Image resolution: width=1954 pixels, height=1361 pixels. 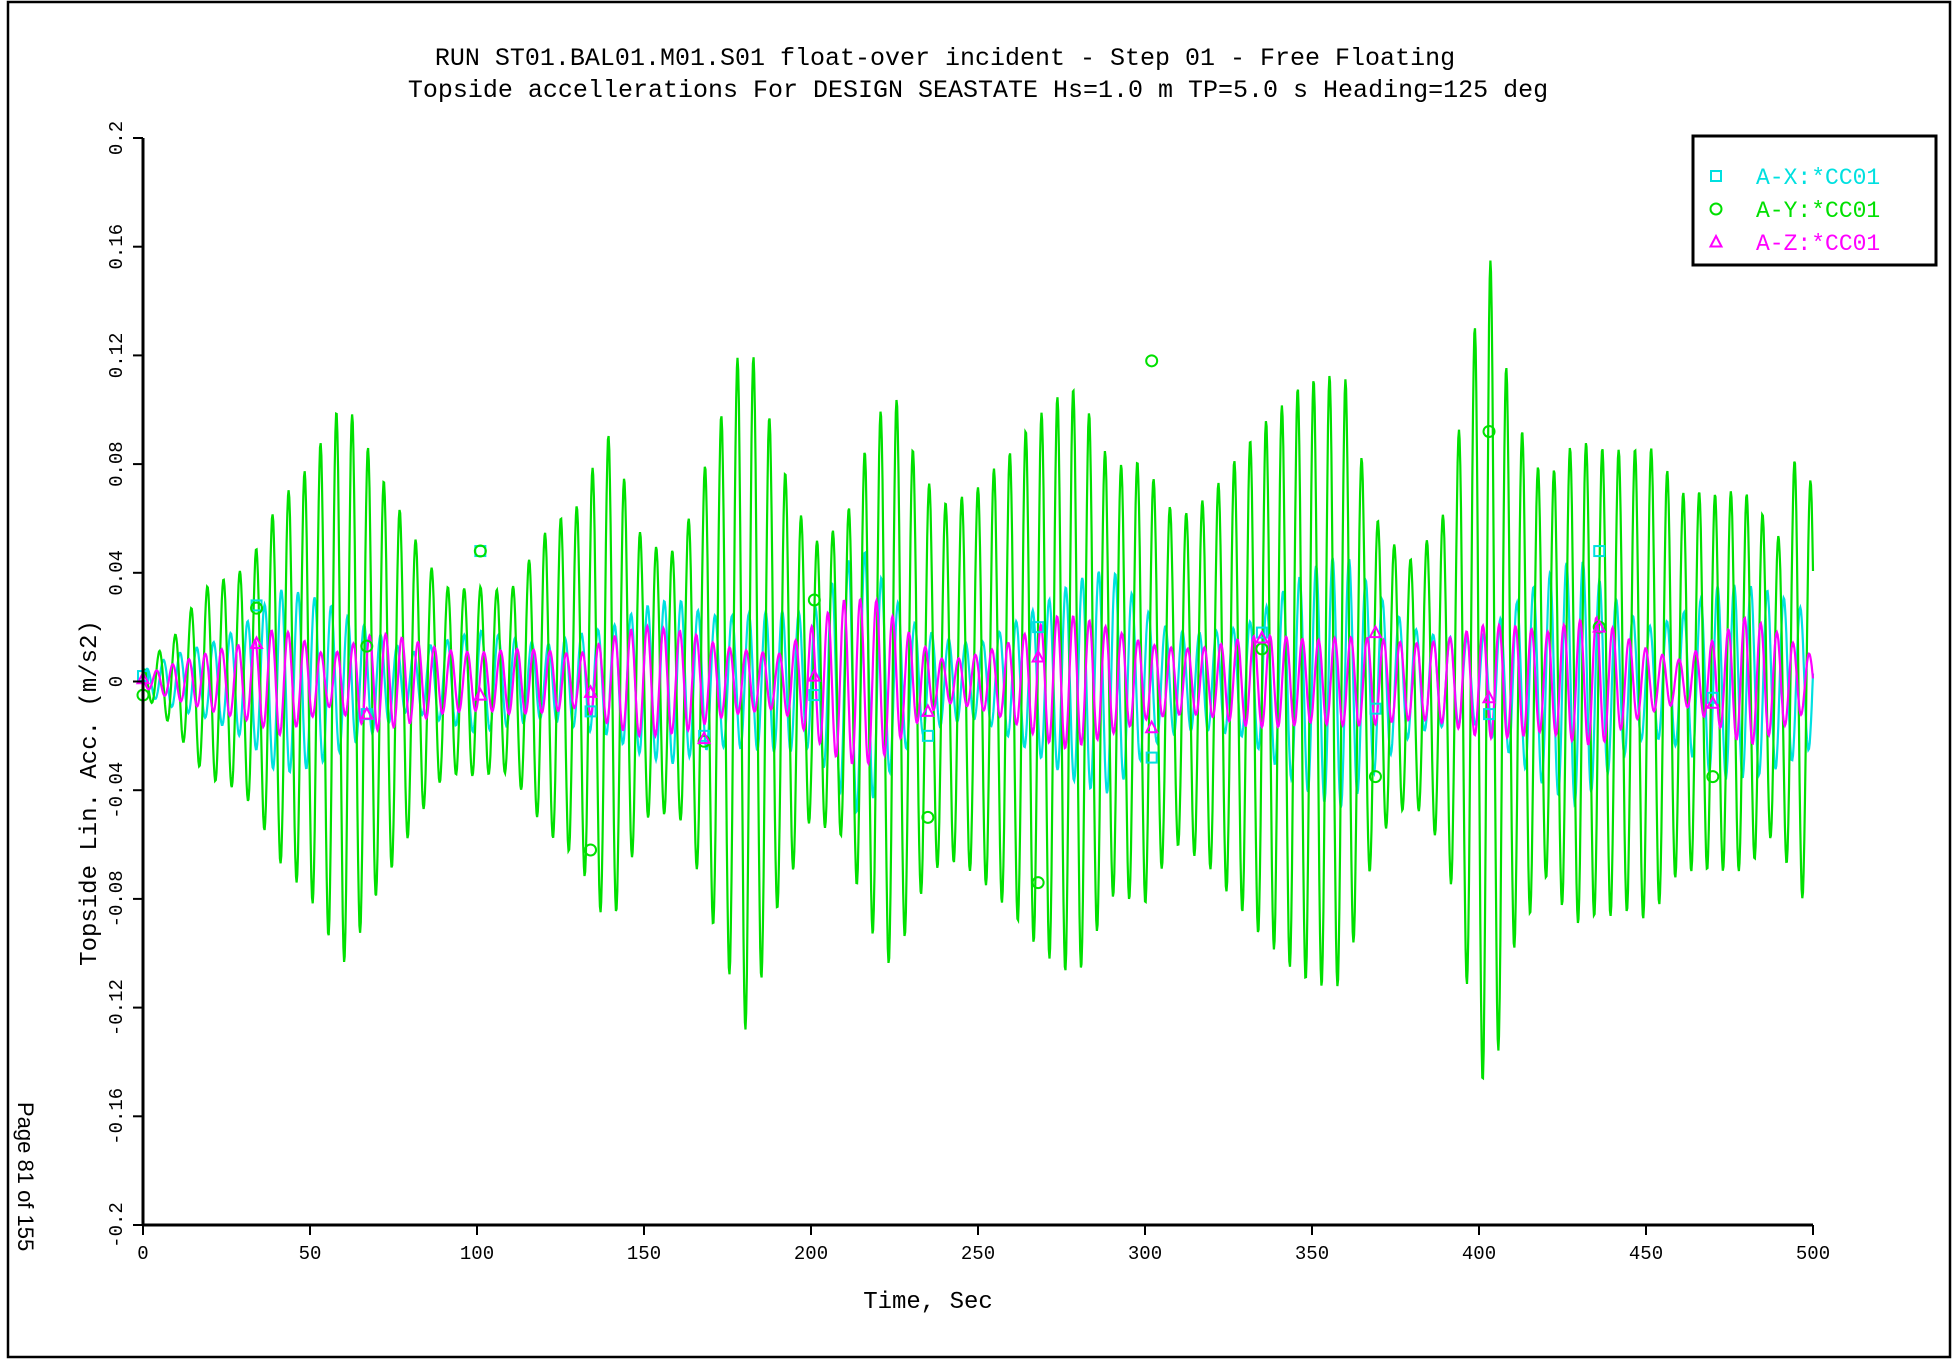 I want to click on y-tick-label: -0.12, so click(x=117, y=1007).